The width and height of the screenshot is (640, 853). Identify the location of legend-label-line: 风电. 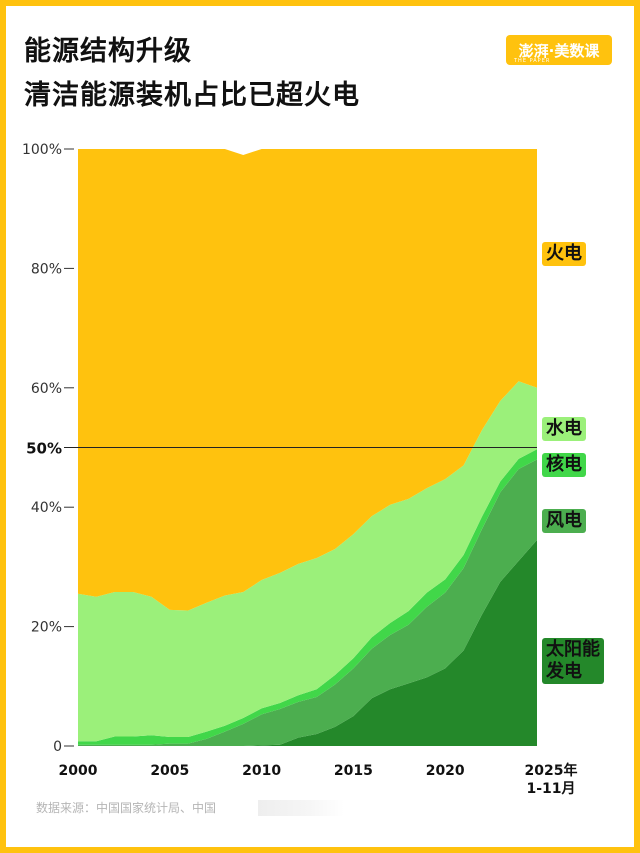
(564, 520).